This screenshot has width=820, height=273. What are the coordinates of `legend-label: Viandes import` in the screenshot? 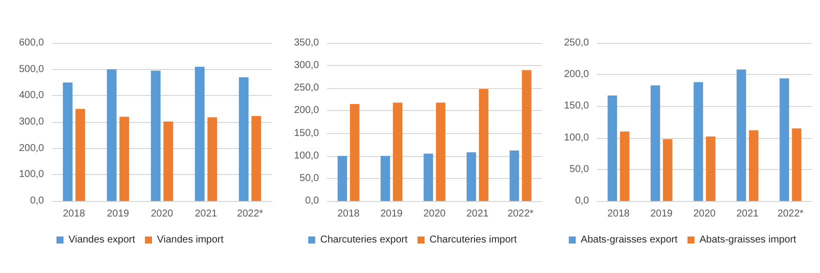 It's located at (190, 240).